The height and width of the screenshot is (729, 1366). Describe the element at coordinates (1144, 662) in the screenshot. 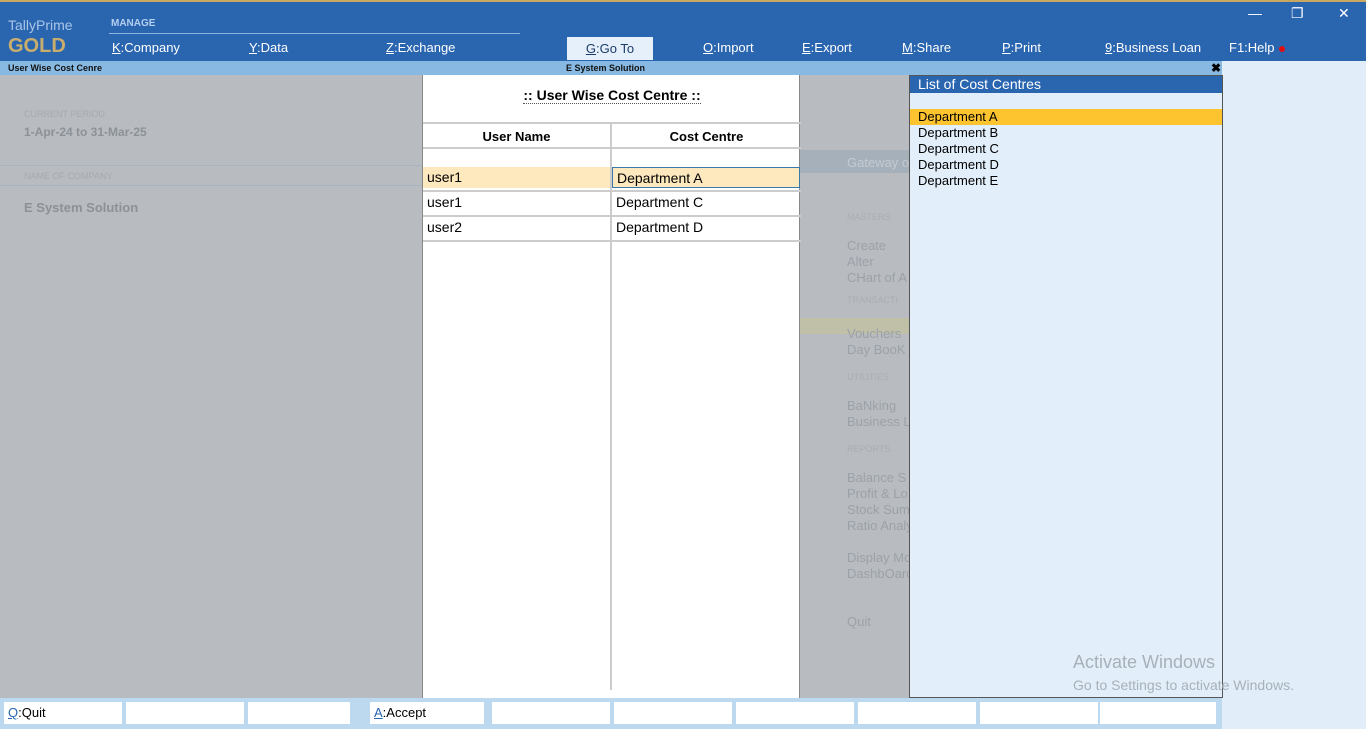

I see `activate-windows-title: Activate Windows` at that location.